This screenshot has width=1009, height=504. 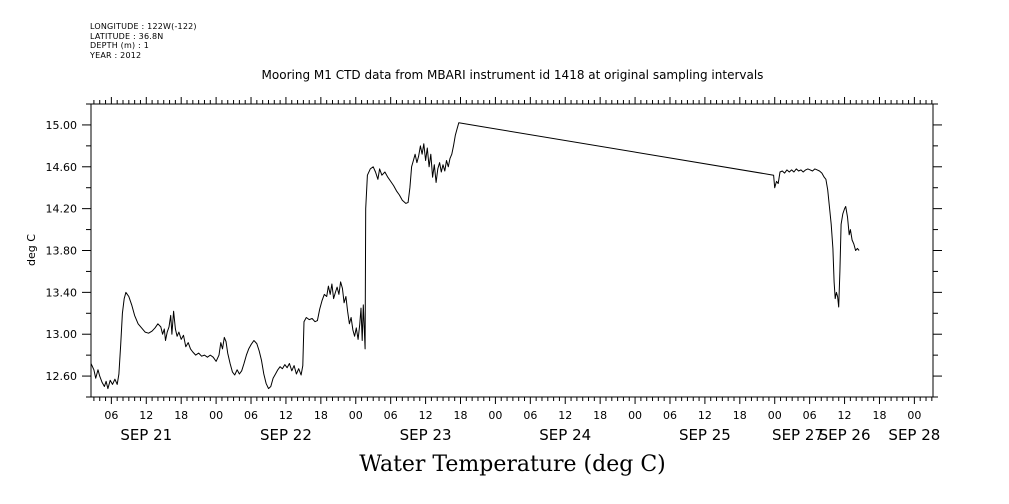 I want to click on y-tick-label: 13.80, so click(x=62, y=251).